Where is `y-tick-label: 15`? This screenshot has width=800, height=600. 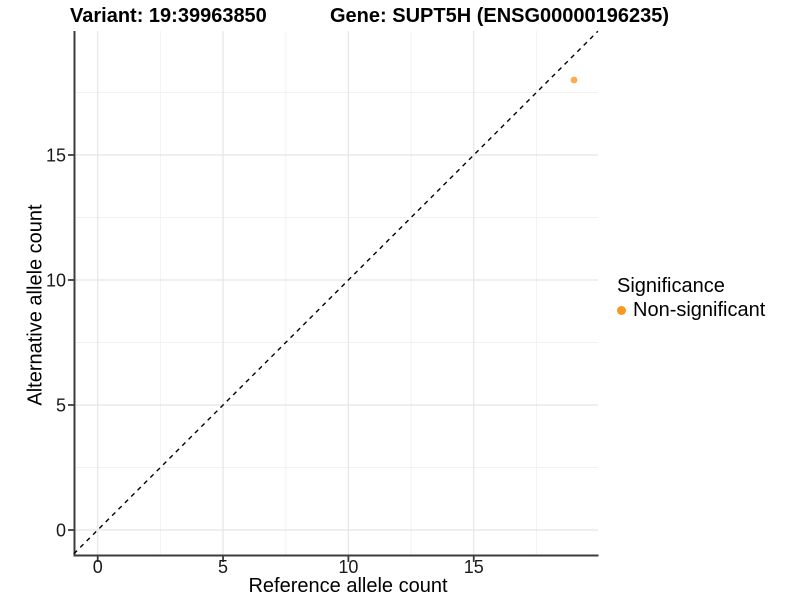 y-tick-label: 15 is located at coordinates (56, 156).